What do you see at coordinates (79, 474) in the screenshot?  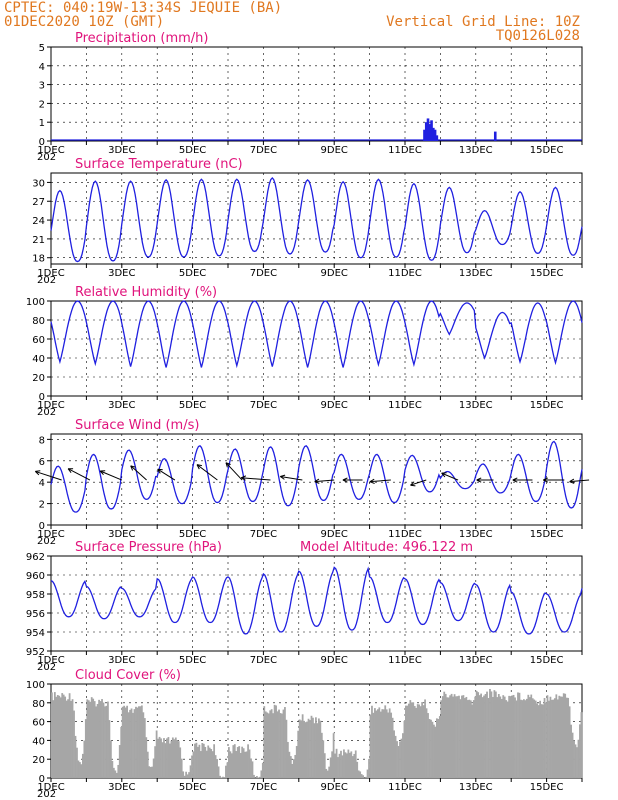 I see `wind-vector` at bounding box center [79, 474].